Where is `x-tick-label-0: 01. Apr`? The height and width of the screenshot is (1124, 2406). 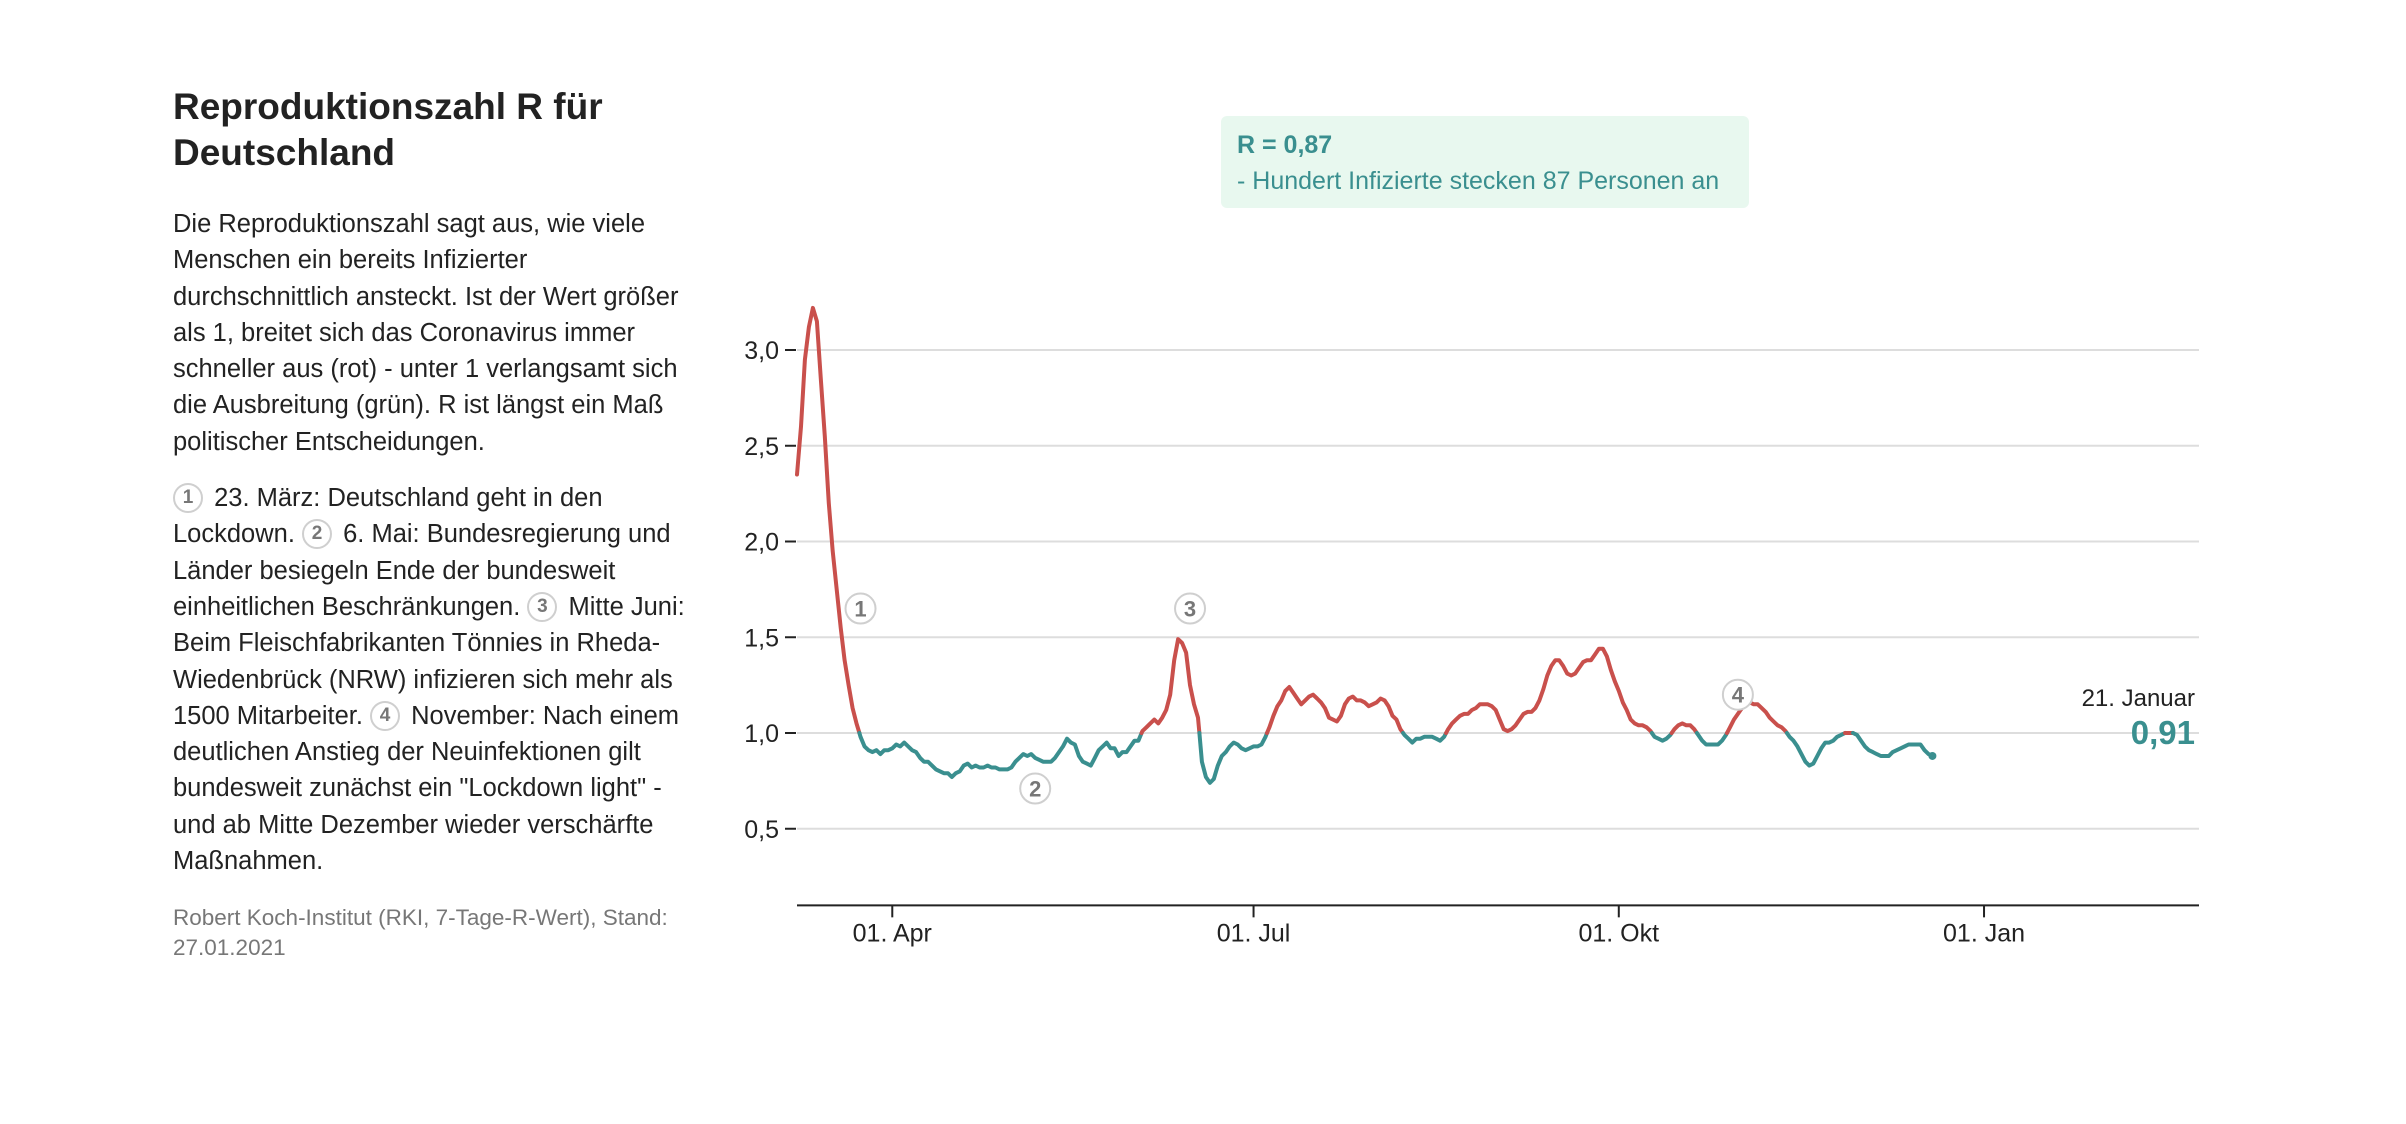 x-tick-label-0: 01. Apr is located at coordinates (892, 933).